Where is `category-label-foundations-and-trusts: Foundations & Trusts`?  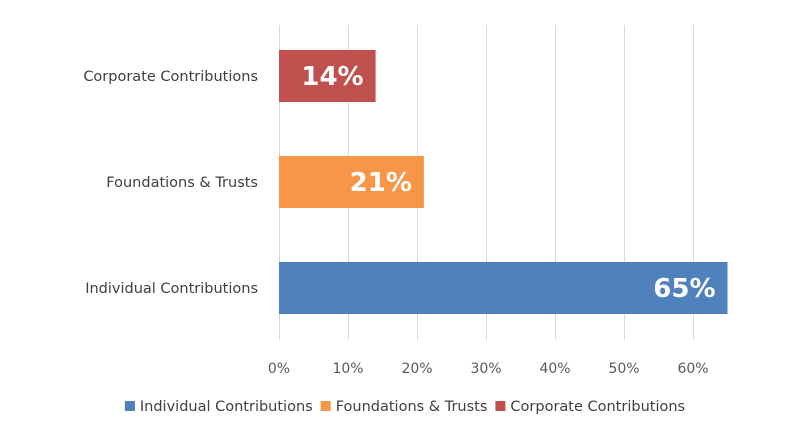 category-label-foundations-and-trusts: Foundations & Trusts is located at coordinates (182, 183).